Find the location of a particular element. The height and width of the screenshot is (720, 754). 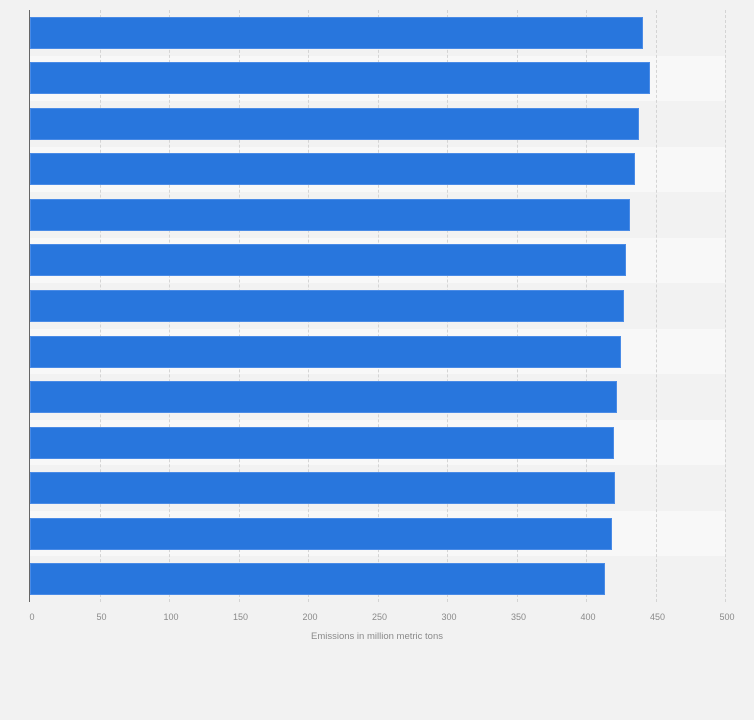

x-tick-label: 300 is located at coordinates (449, 617).